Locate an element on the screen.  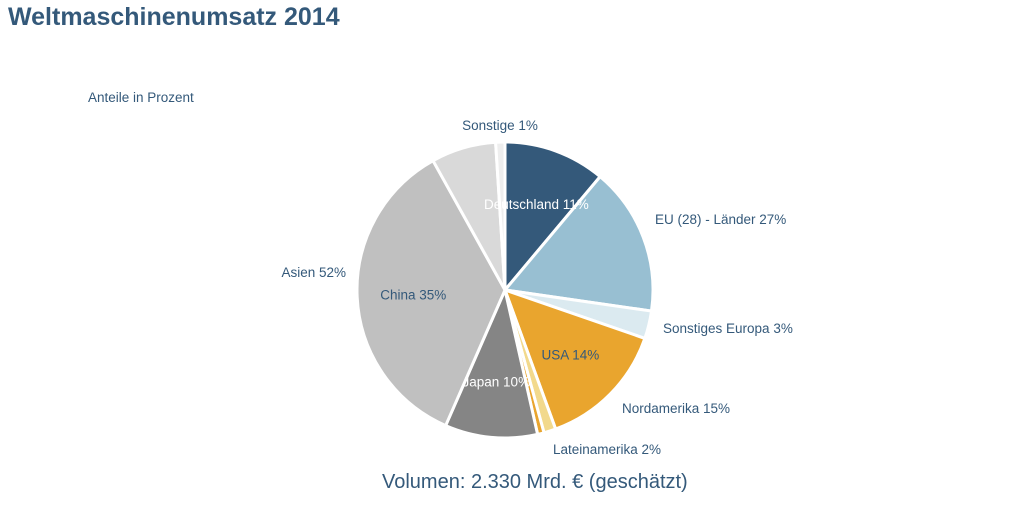
group-label-lateinamerika: Lateinamerika 2% is located at coordinates (607, 449).